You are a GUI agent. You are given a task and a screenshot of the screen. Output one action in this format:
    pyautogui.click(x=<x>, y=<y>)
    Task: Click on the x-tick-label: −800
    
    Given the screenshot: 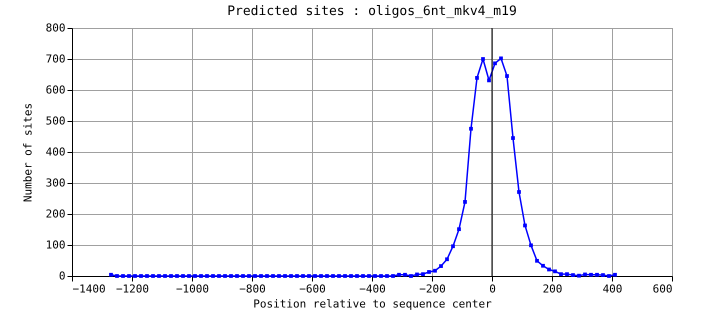 What is the action you would take?
    pyautogui.click(x=252, y=289)
    